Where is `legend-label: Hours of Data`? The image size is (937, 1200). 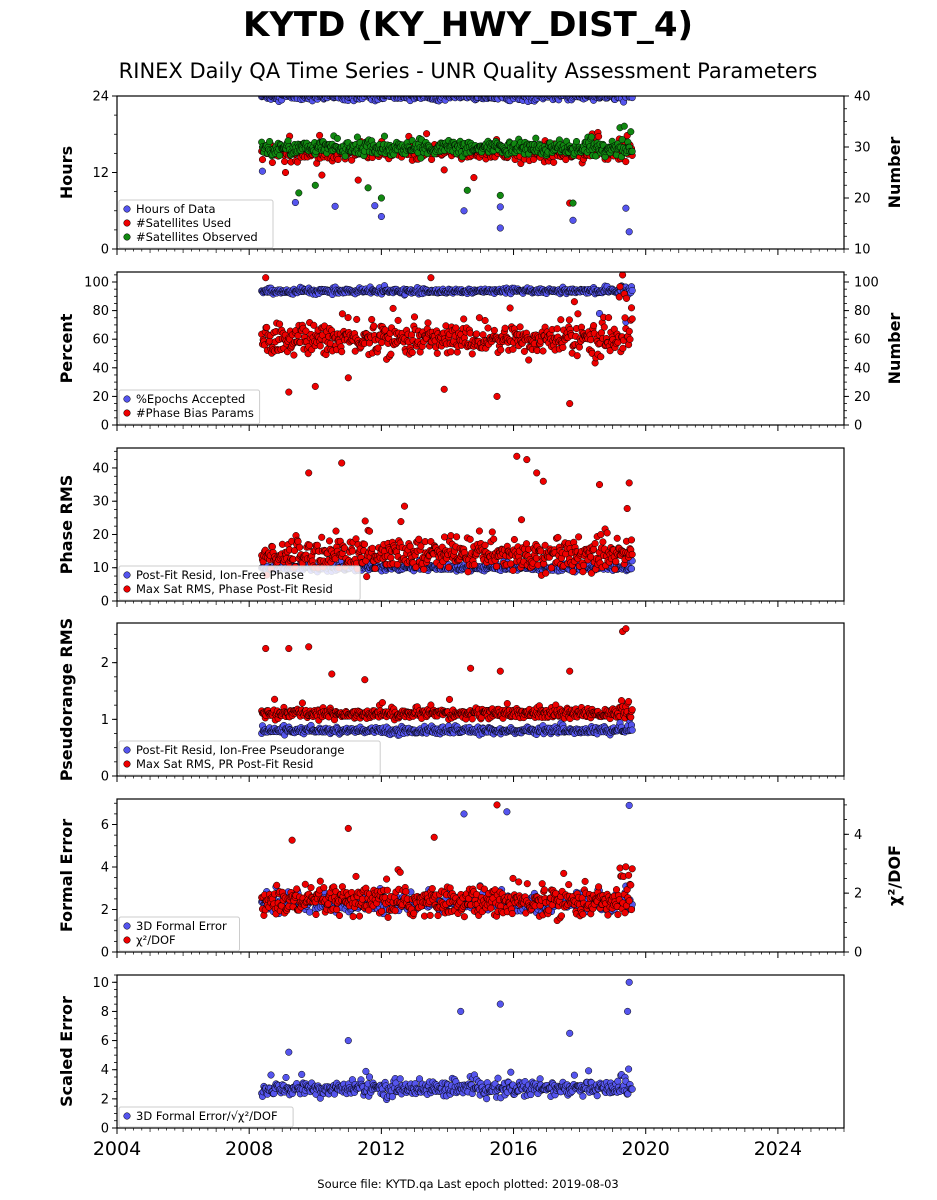 legend-label: Hours of Data is located at coordinates (176, 209).